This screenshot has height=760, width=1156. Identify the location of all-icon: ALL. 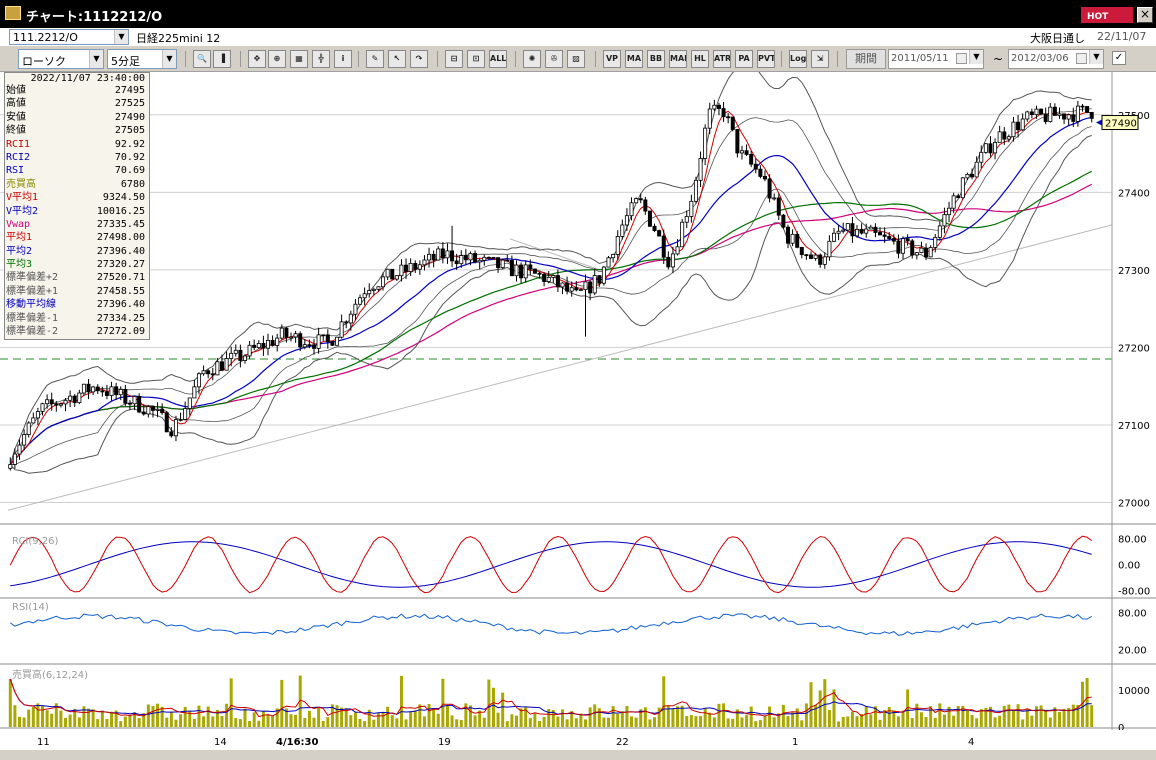
(498, 59).